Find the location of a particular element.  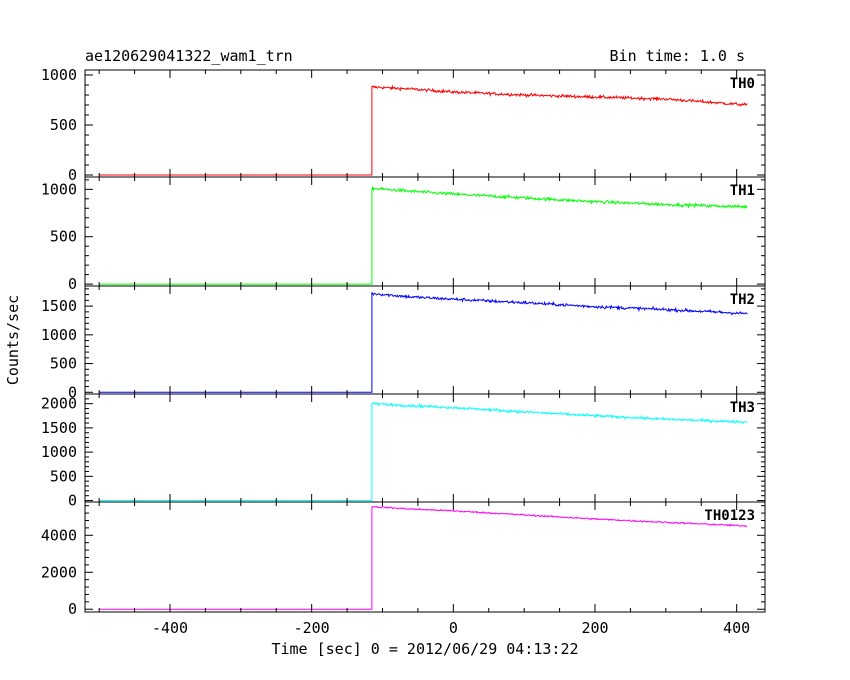

series-th3 is located at coordinates (423, 451).